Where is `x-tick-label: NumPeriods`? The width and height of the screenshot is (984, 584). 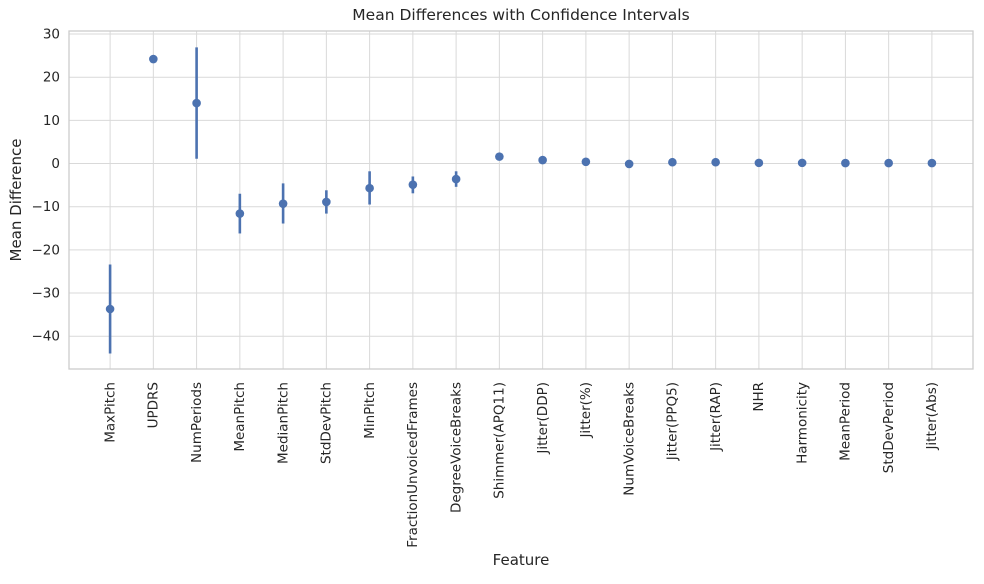 x-tick-label: NumPeriods is located at coordinates (197, 422).